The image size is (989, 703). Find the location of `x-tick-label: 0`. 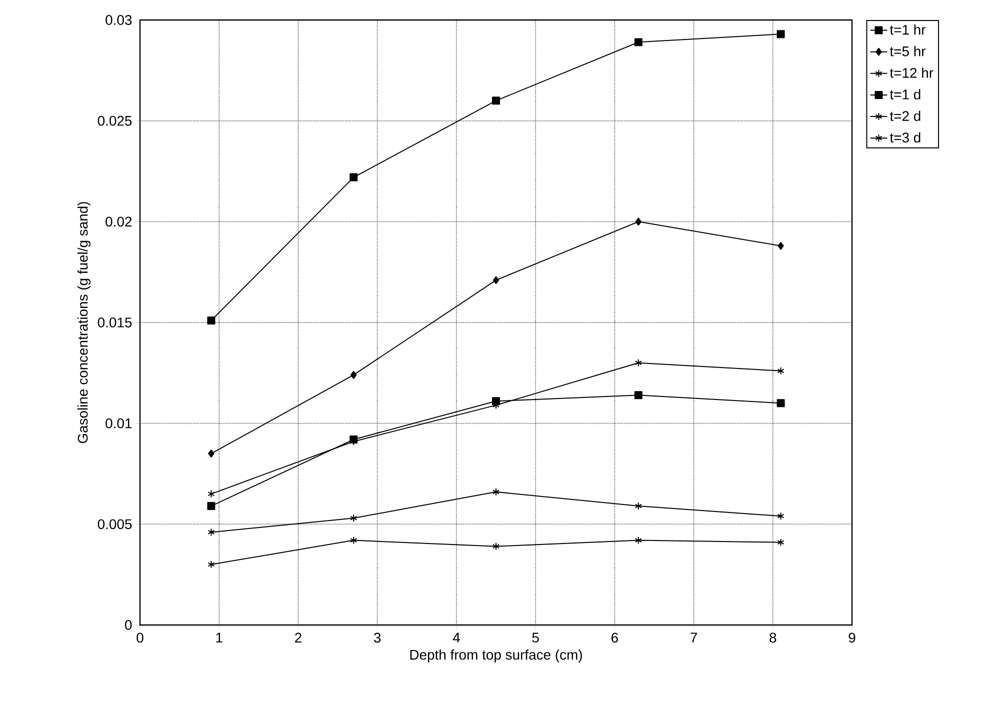

x-tick-label: 0 is located at coordinates (140, 637).